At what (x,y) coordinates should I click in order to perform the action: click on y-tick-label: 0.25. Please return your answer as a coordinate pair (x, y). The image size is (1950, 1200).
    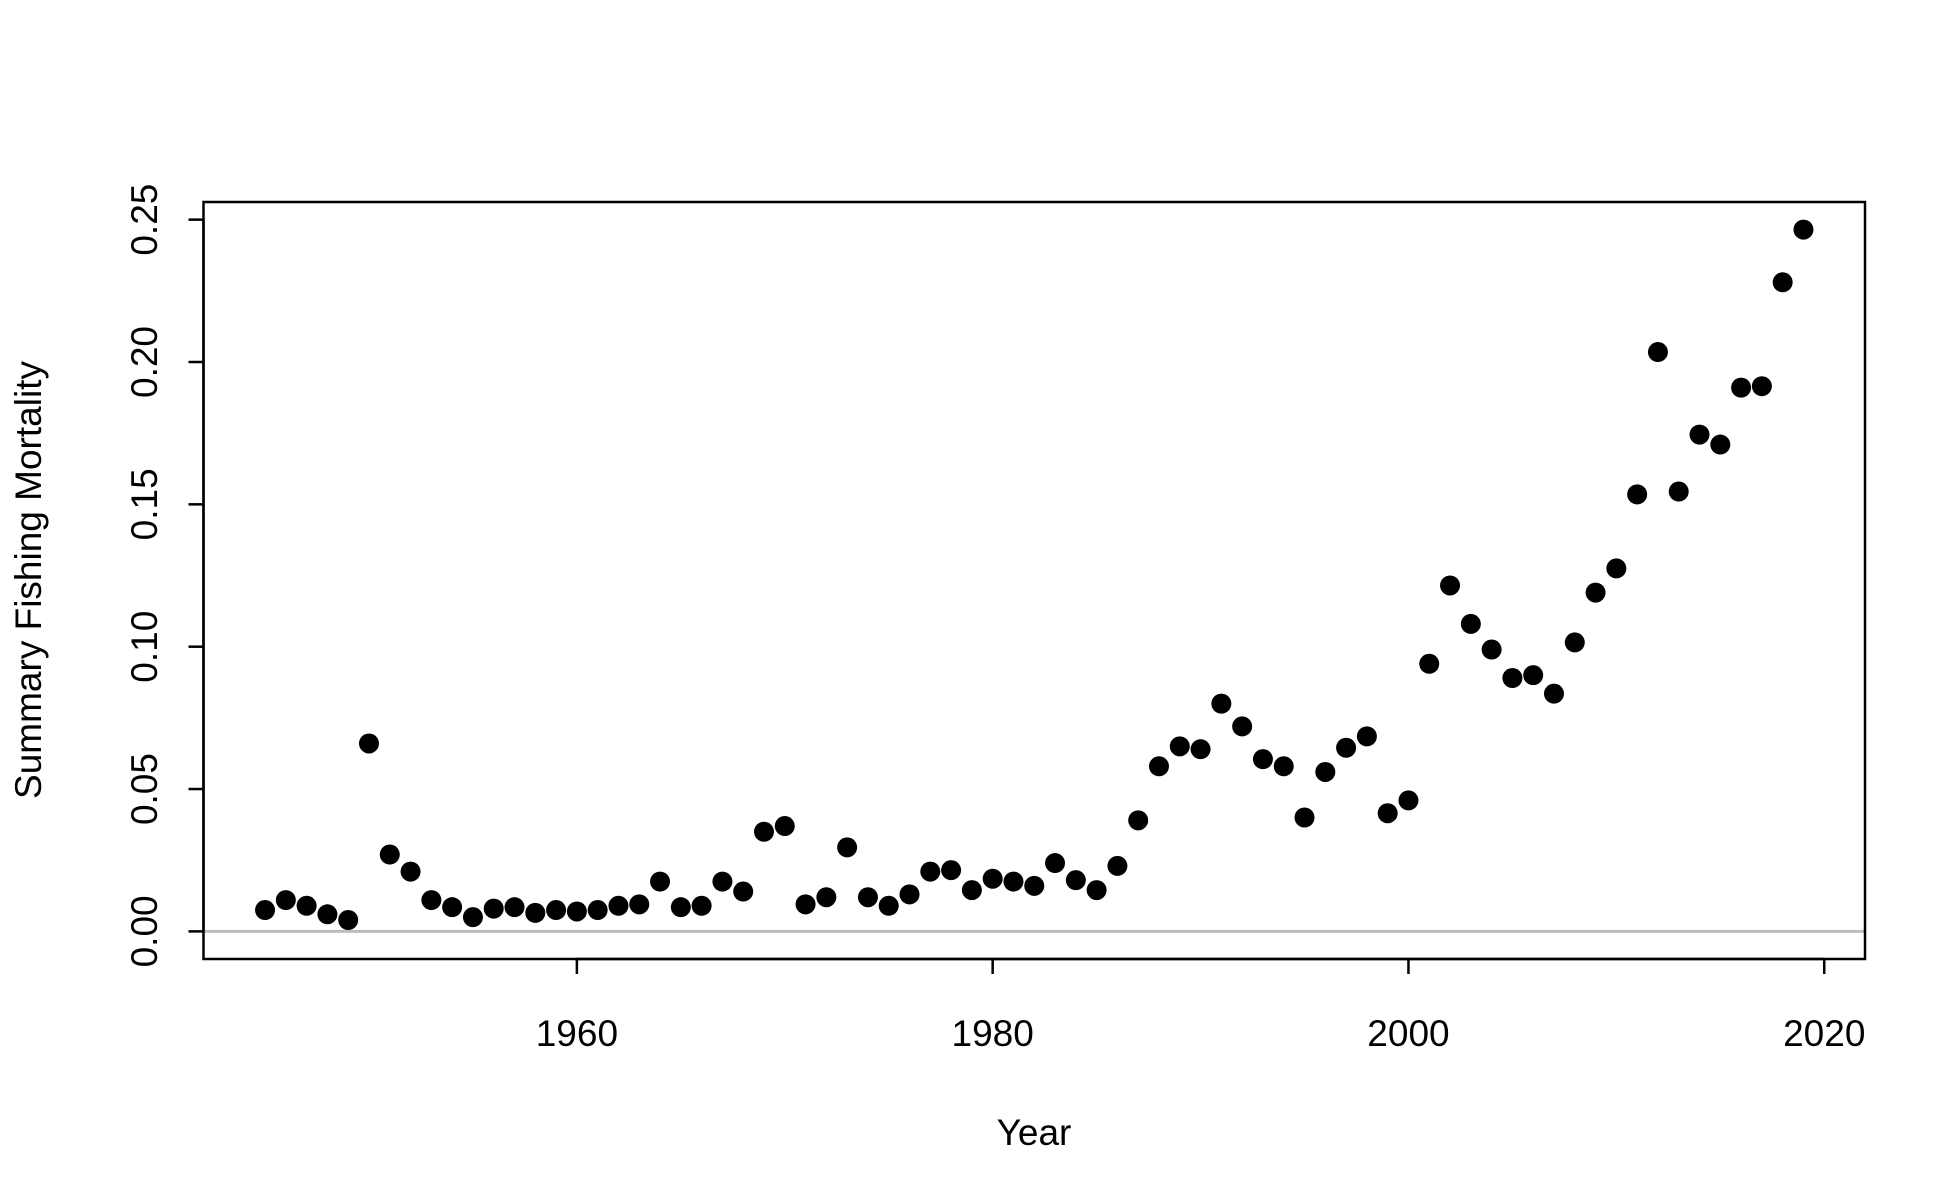
    Looking at the image, I should click on (144, 220).